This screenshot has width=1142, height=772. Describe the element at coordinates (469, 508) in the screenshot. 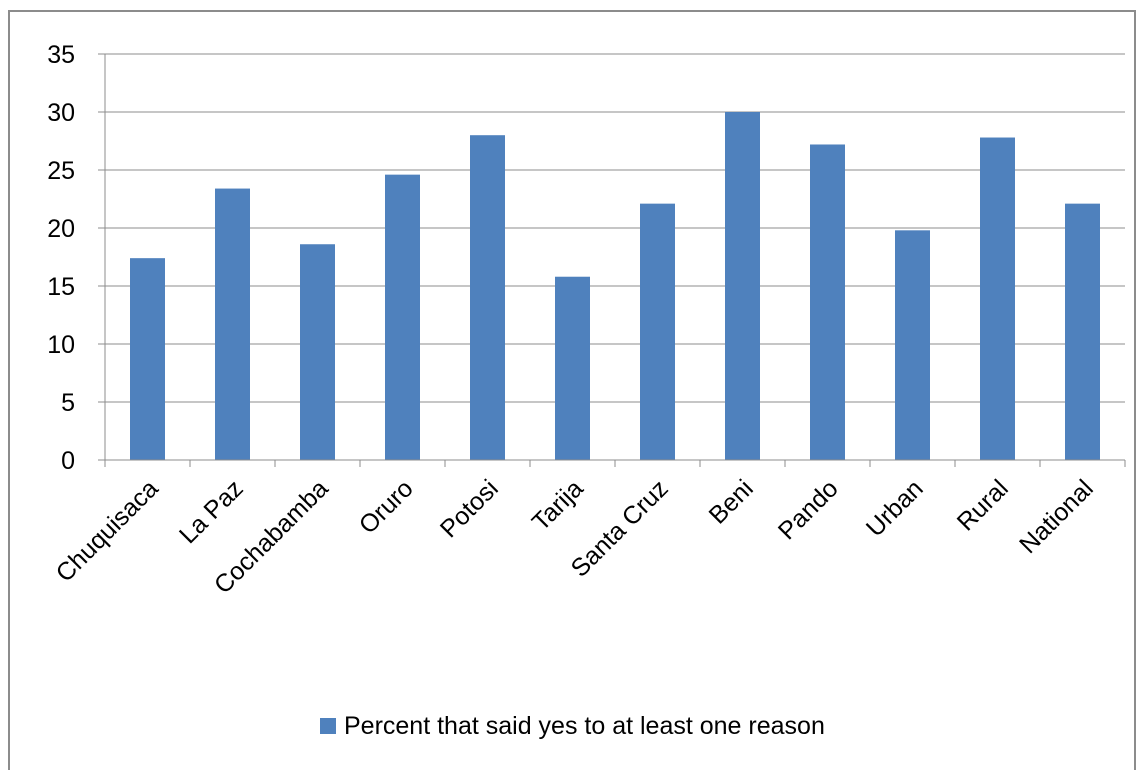

I see `x-tick-label: Potosi` at that location.